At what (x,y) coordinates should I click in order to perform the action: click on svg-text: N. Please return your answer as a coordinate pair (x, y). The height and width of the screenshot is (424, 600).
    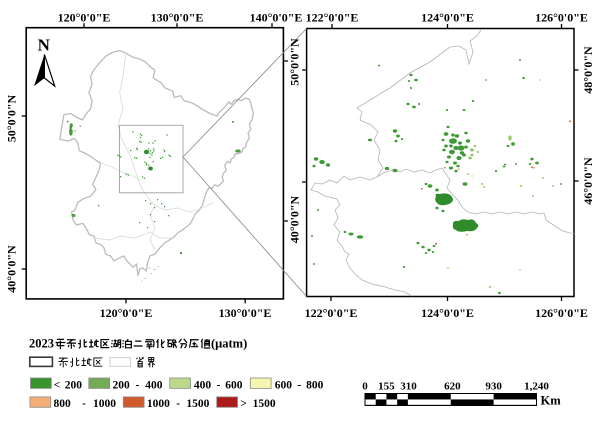
    Looking at the image, I should click on (44, 45).